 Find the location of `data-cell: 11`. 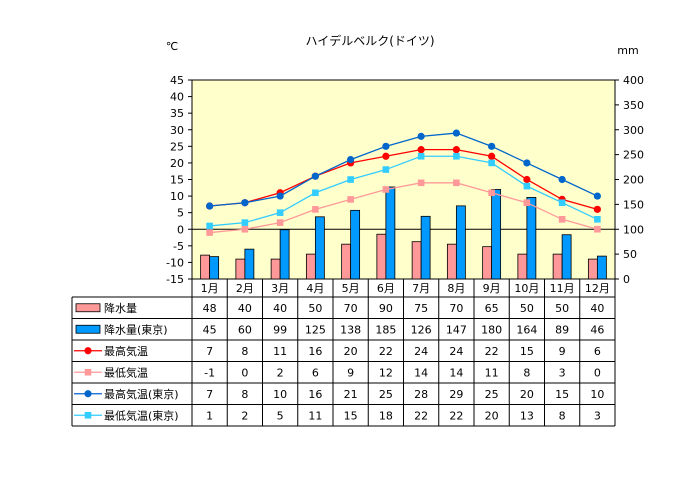

data-cell: 11 is located at coordinates (315, 415).